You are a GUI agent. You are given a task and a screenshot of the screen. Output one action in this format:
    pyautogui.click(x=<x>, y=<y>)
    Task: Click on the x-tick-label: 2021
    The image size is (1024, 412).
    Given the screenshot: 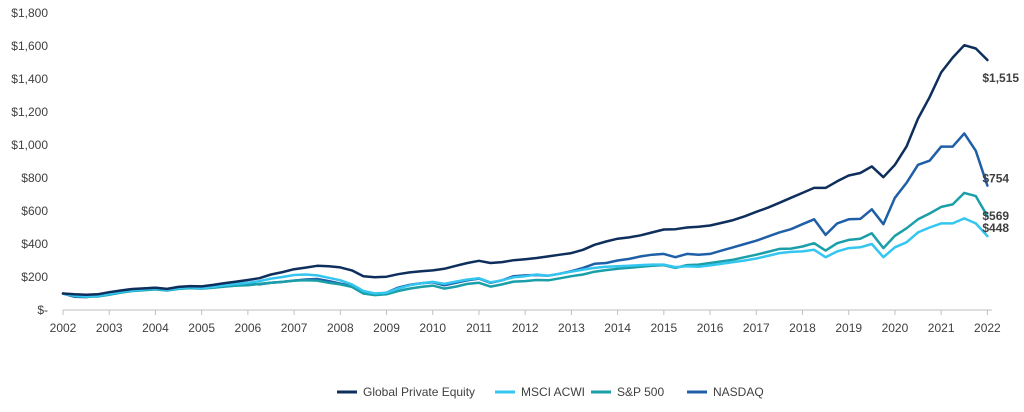 What is the action you would take?
    pyautogui.click(x=941, y=328)
    